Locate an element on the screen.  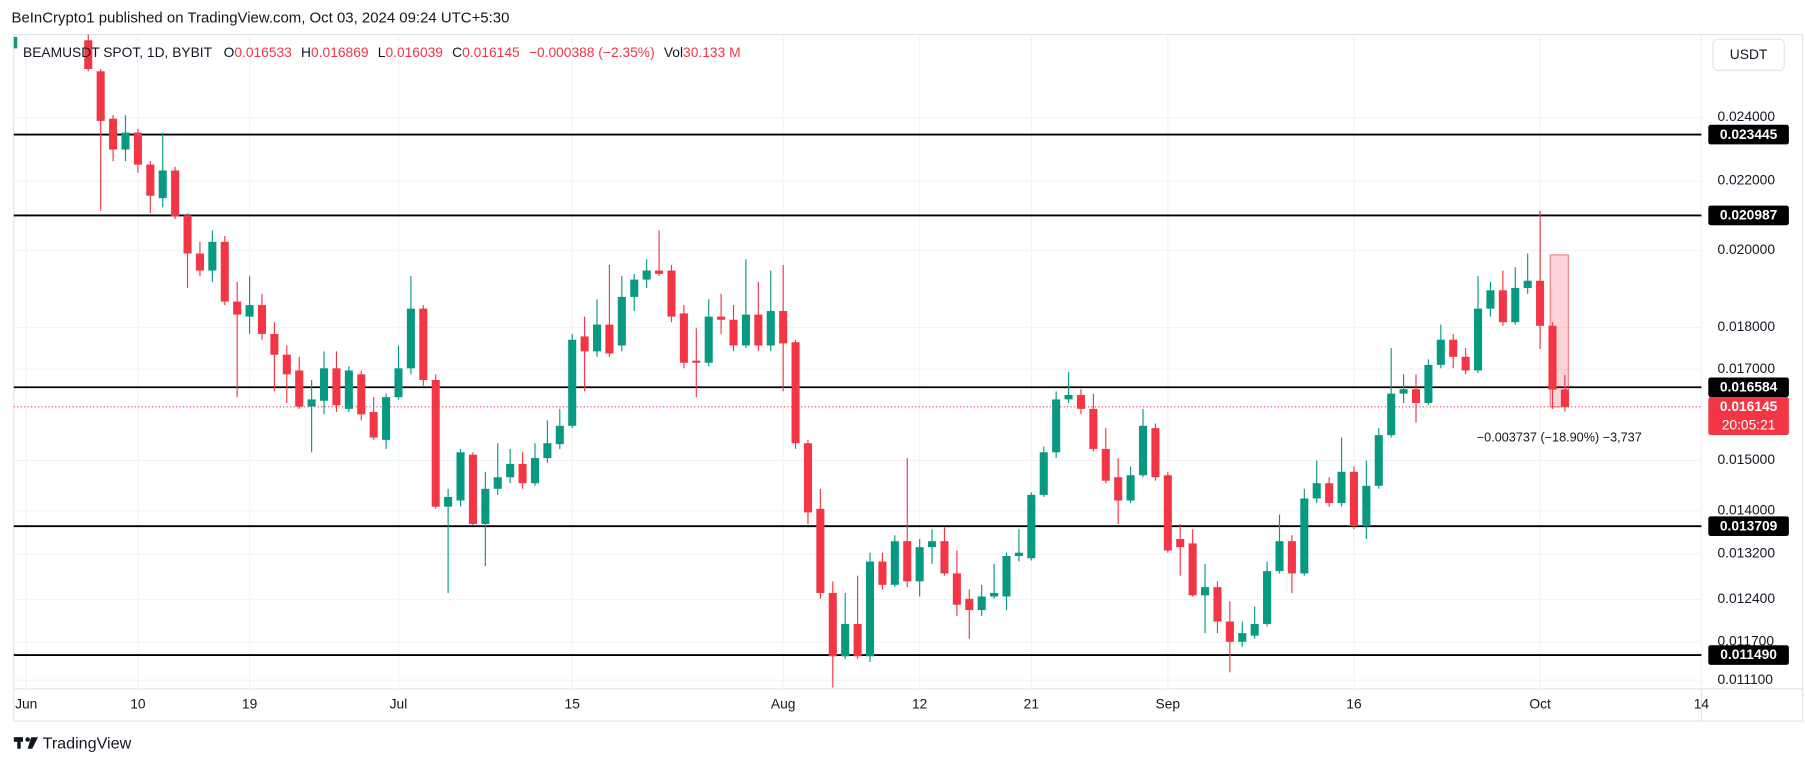
legend-label: L is located at coordinates (382, 52).